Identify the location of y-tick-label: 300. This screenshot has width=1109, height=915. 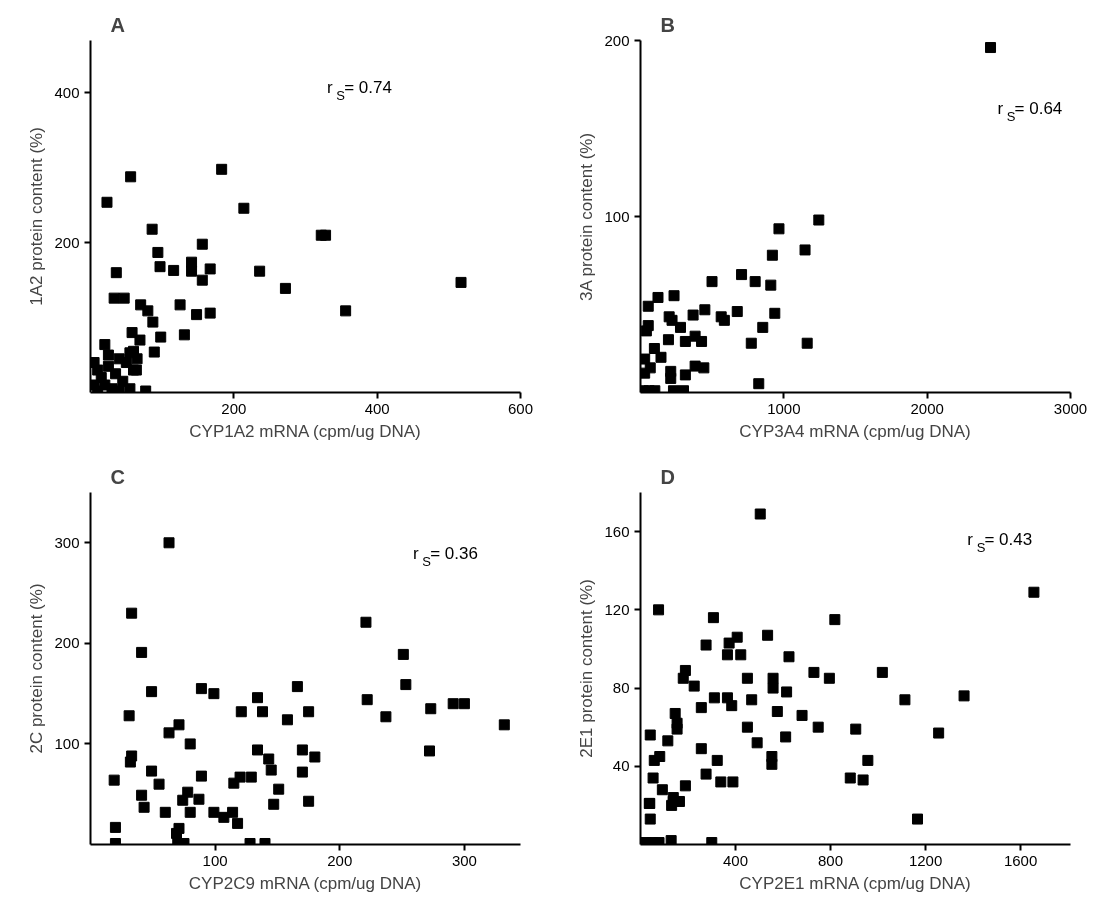
(67, 542).